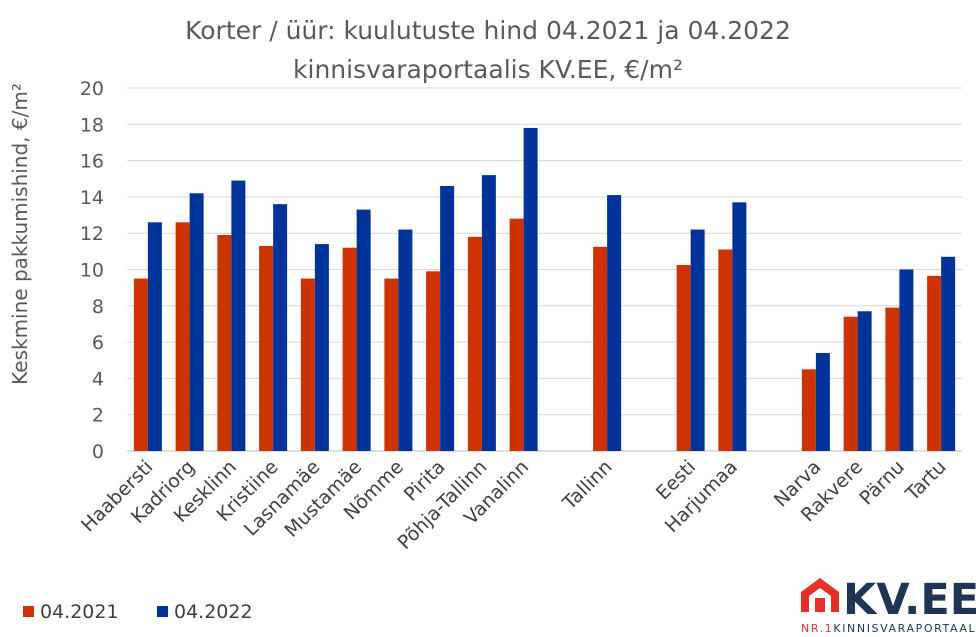 Image resolution: width=976 pixels, height=637 pixels. Describe the element at coordinates (349, 349) in the screenshot. I see `bar-04-2021-Mustamäe` at that location.